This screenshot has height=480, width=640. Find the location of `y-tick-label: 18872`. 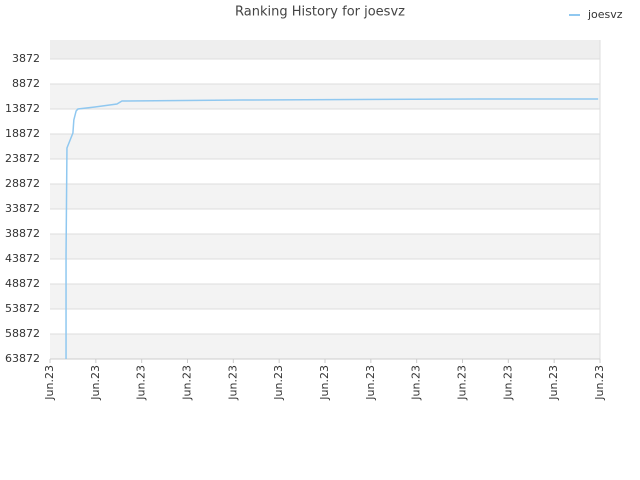

y-tick-label: 18872 is located at coordinates (22, 133).